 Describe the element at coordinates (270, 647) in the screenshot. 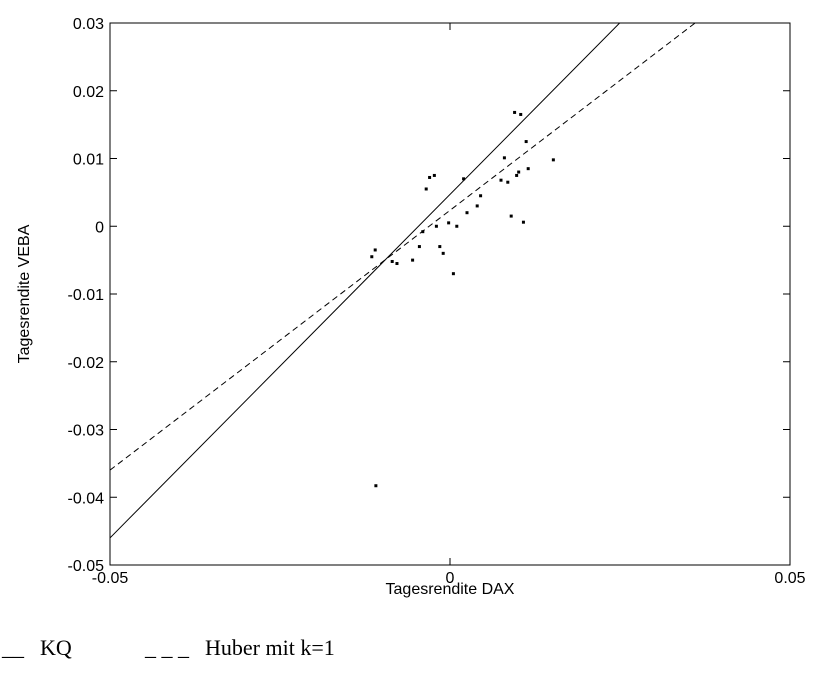

I see `legend-huber-label: Huber mit k=1` at that location.